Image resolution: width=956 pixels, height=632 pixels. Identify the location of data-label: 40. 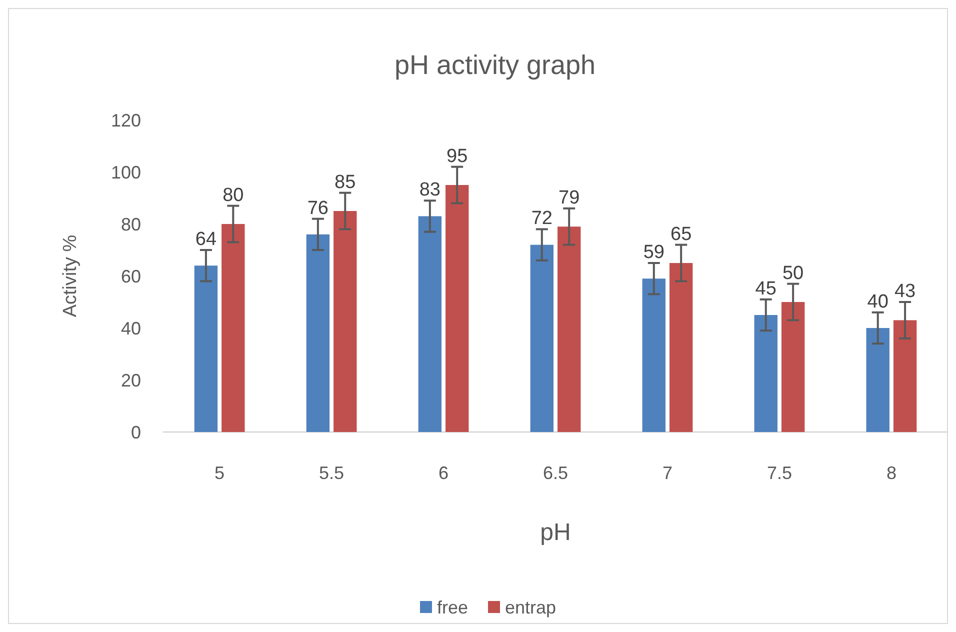
(877, 301).